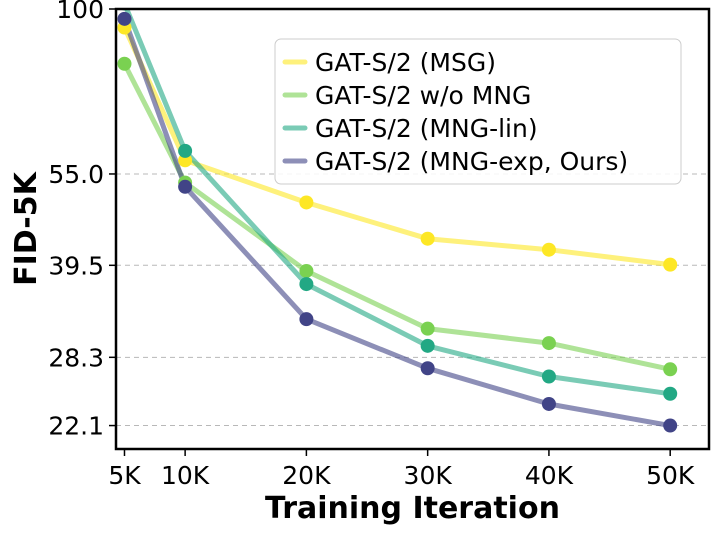  What do you see at coordinates (471, 161) in the screenshot?
I see `legend-label: GAT-S/2 (MNG-exp, Ours)` at bounding box center [471, 161].